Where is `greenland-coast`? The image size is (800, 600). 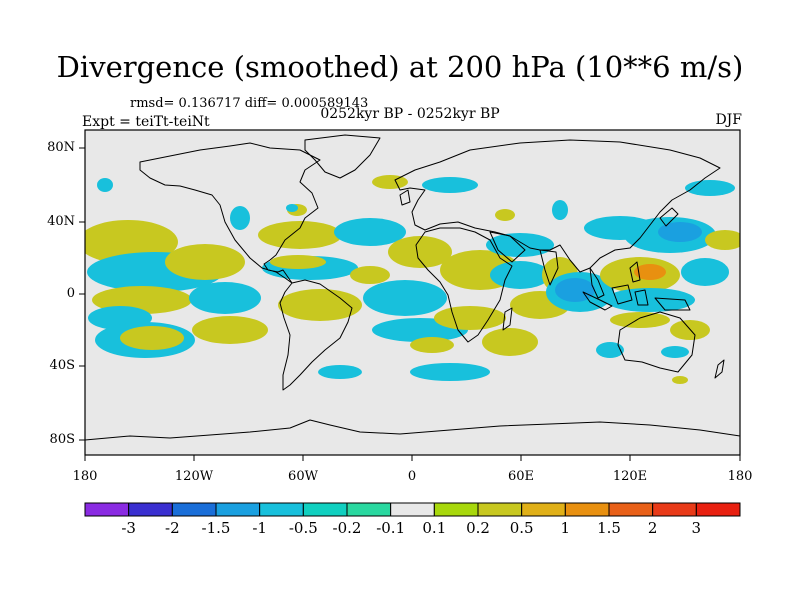 greenland-coast is located at coordinates (342, 156).